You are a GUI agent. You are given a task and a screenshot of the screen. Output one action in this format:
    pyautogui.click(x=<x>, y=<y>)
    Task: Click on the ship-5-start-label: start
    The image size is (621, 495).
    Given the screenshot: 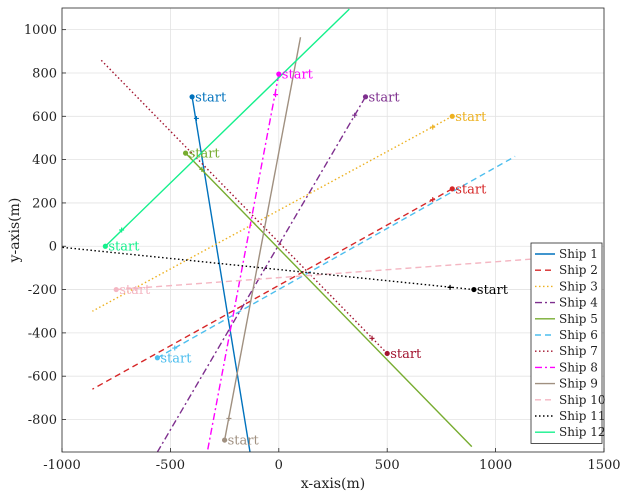 What is the action you would take?
    pyautogui.click(x=205, y=154)
    